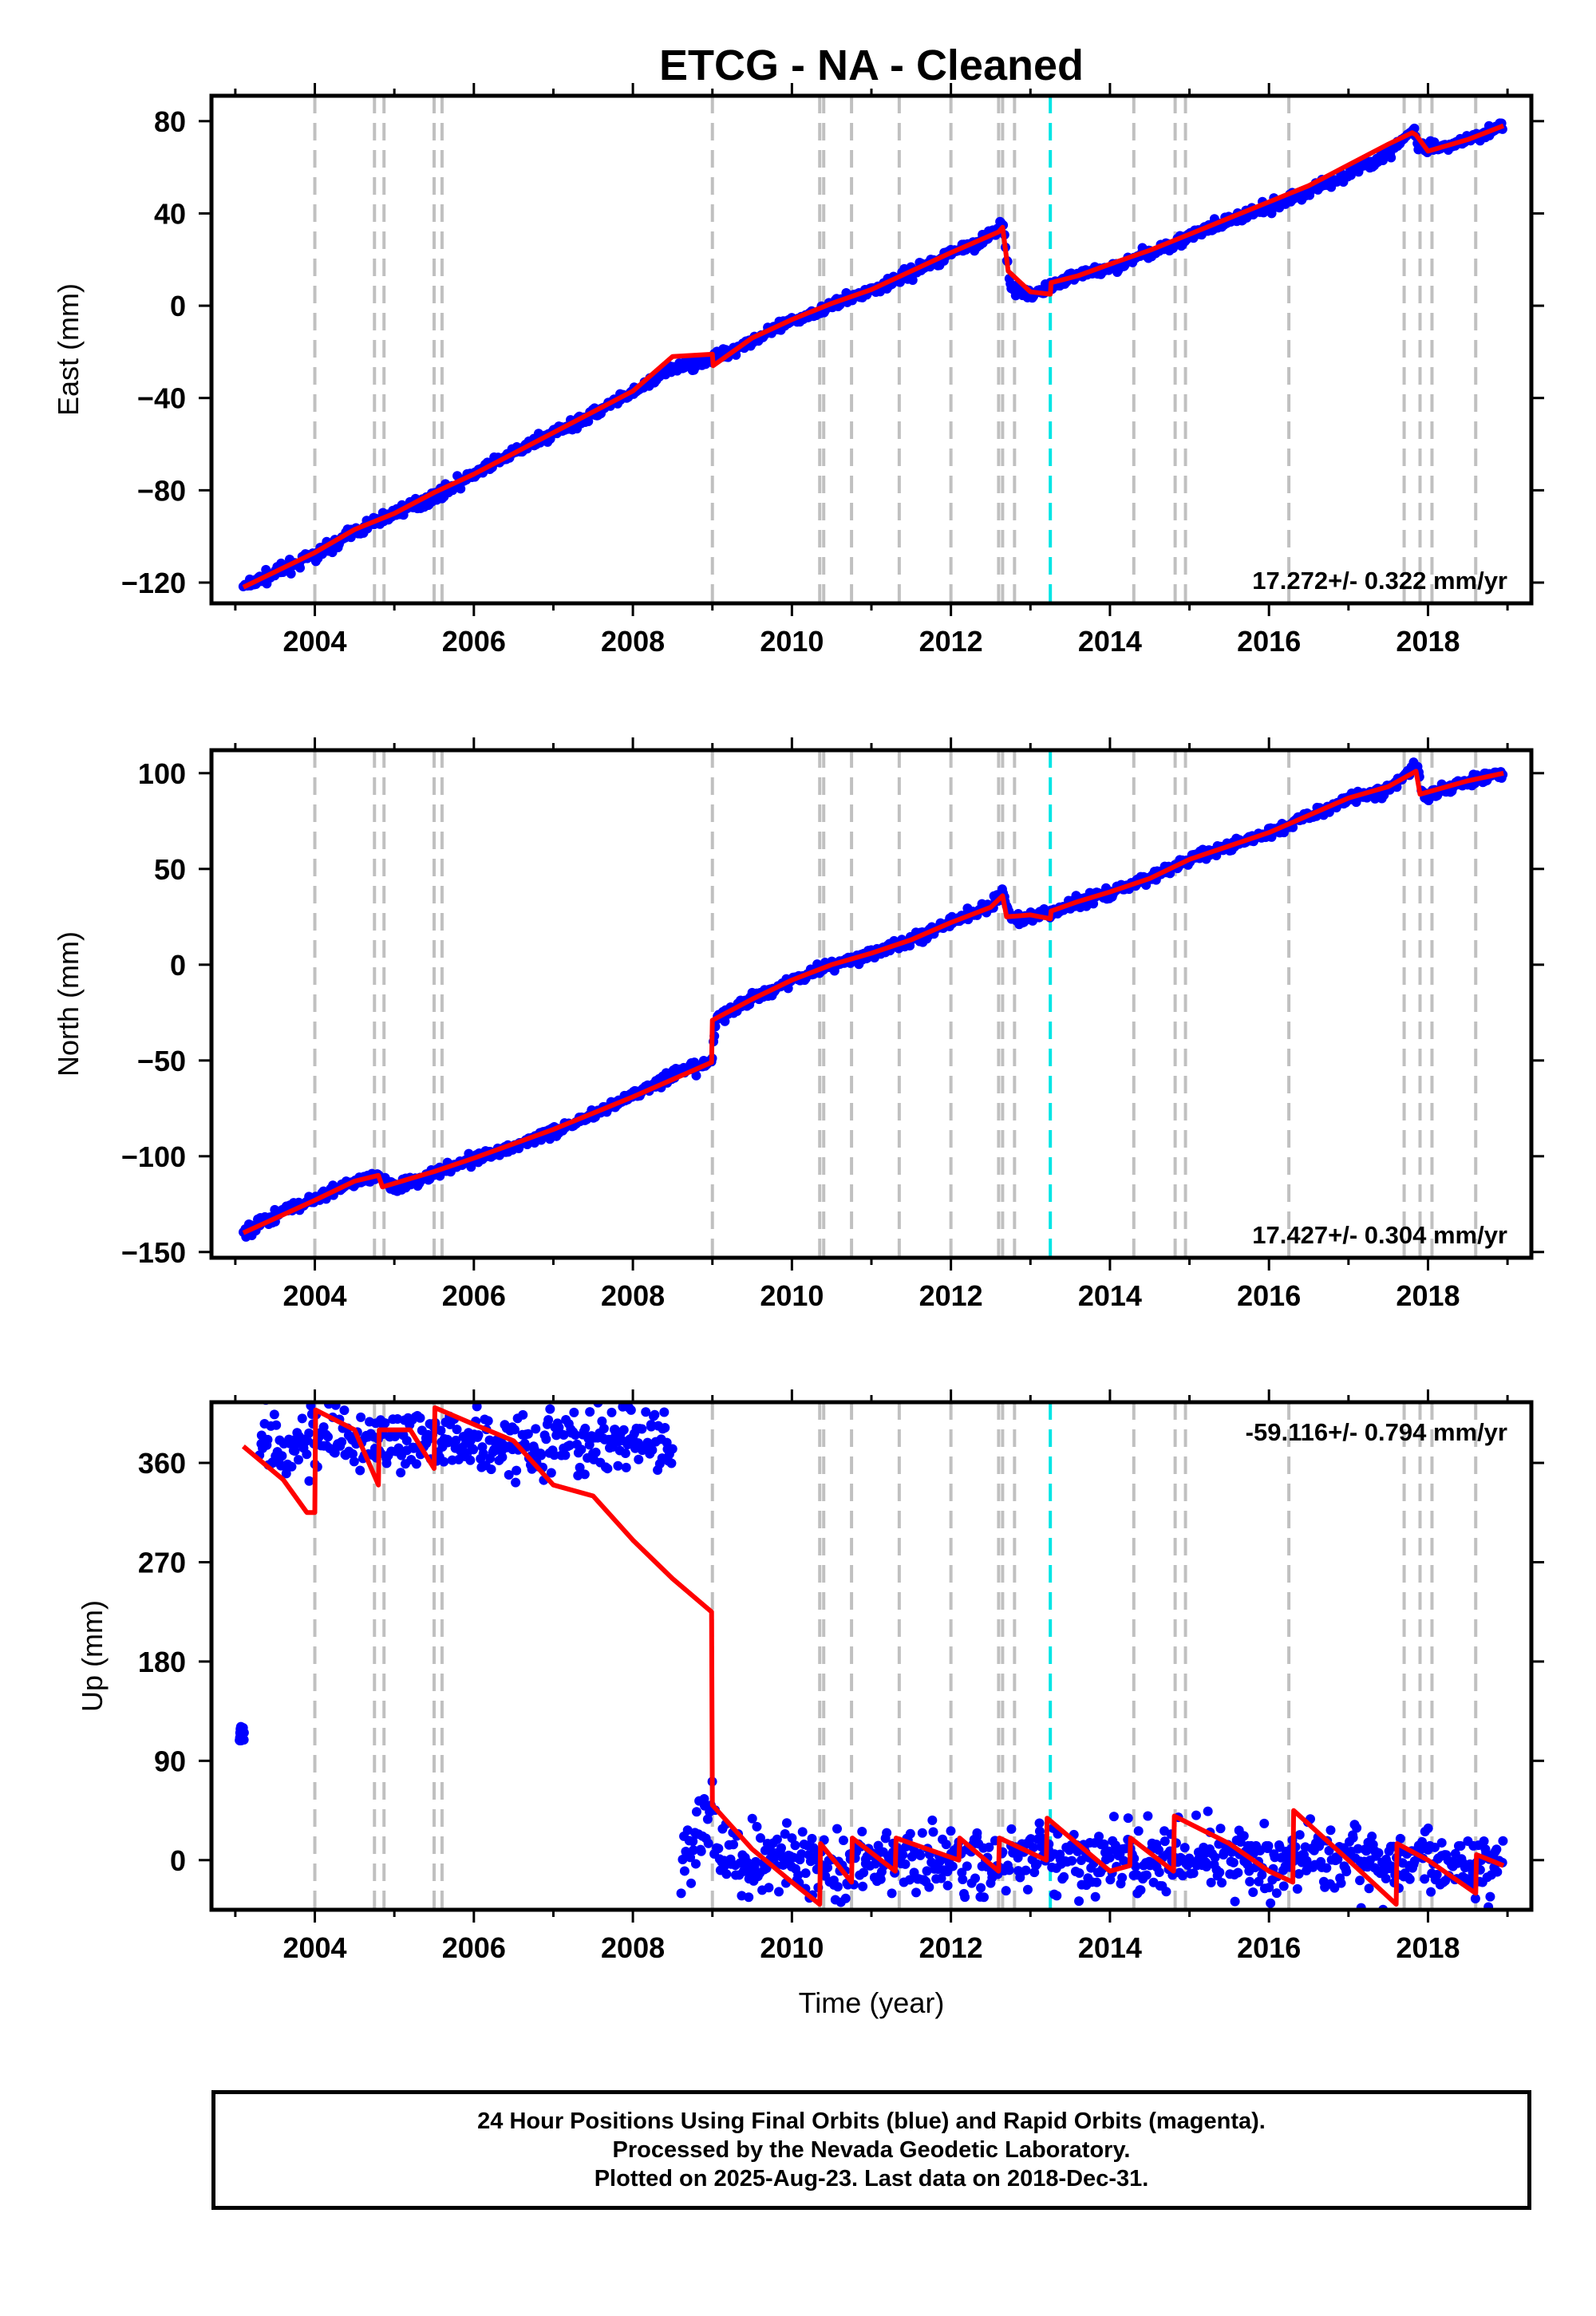 This screenshot has height=2316, width=1596. I want to click on east-y-tick-label: −120, so click(153, 583).